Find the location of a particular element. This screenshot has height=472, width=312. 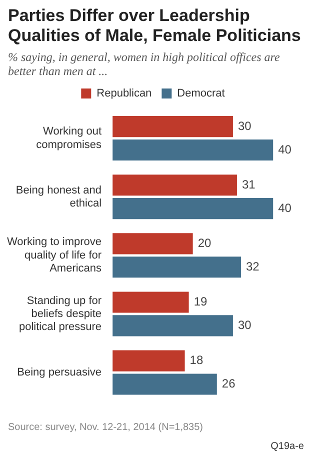

legend-label: Republican is located at coordinates (124, 94).